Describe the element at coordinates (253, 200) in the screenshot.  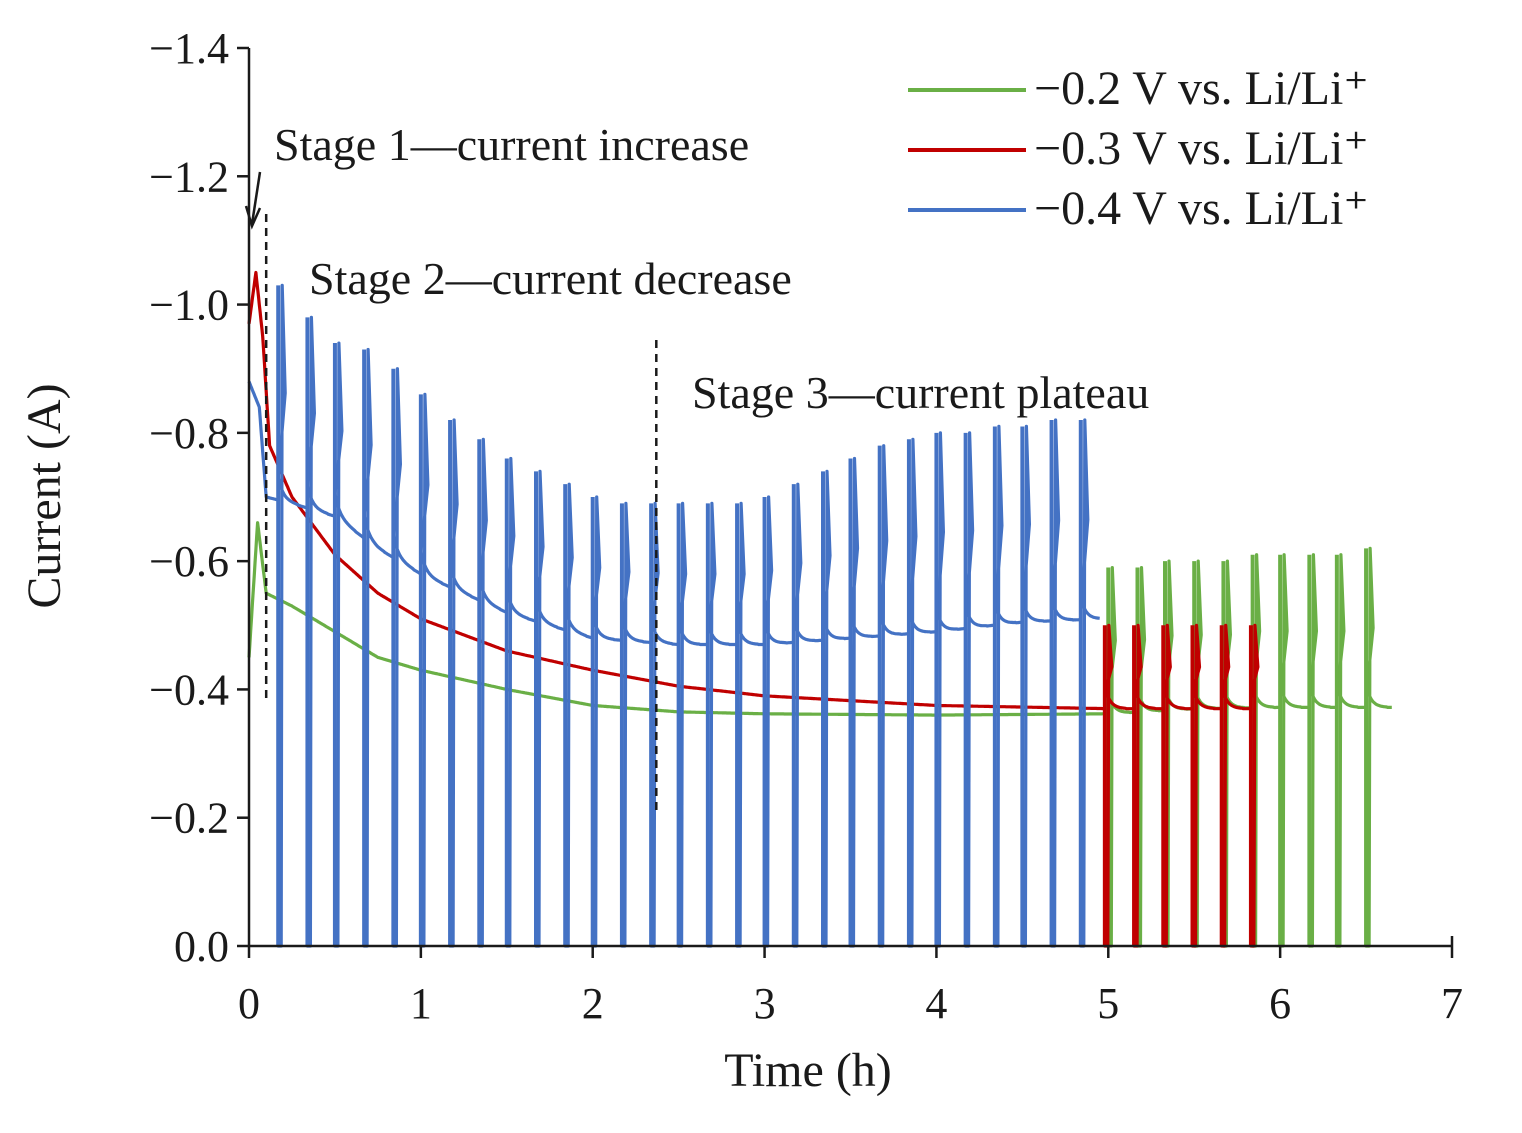
I see `stage-1-arrow` at that location.